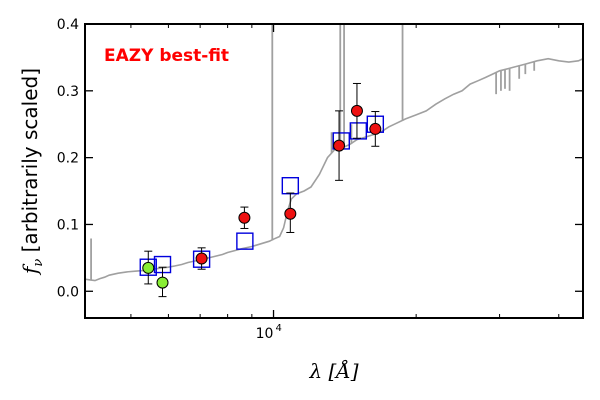  I want to click on y-axis-label-text: [arbitrarily scaled], so click(30, 163).